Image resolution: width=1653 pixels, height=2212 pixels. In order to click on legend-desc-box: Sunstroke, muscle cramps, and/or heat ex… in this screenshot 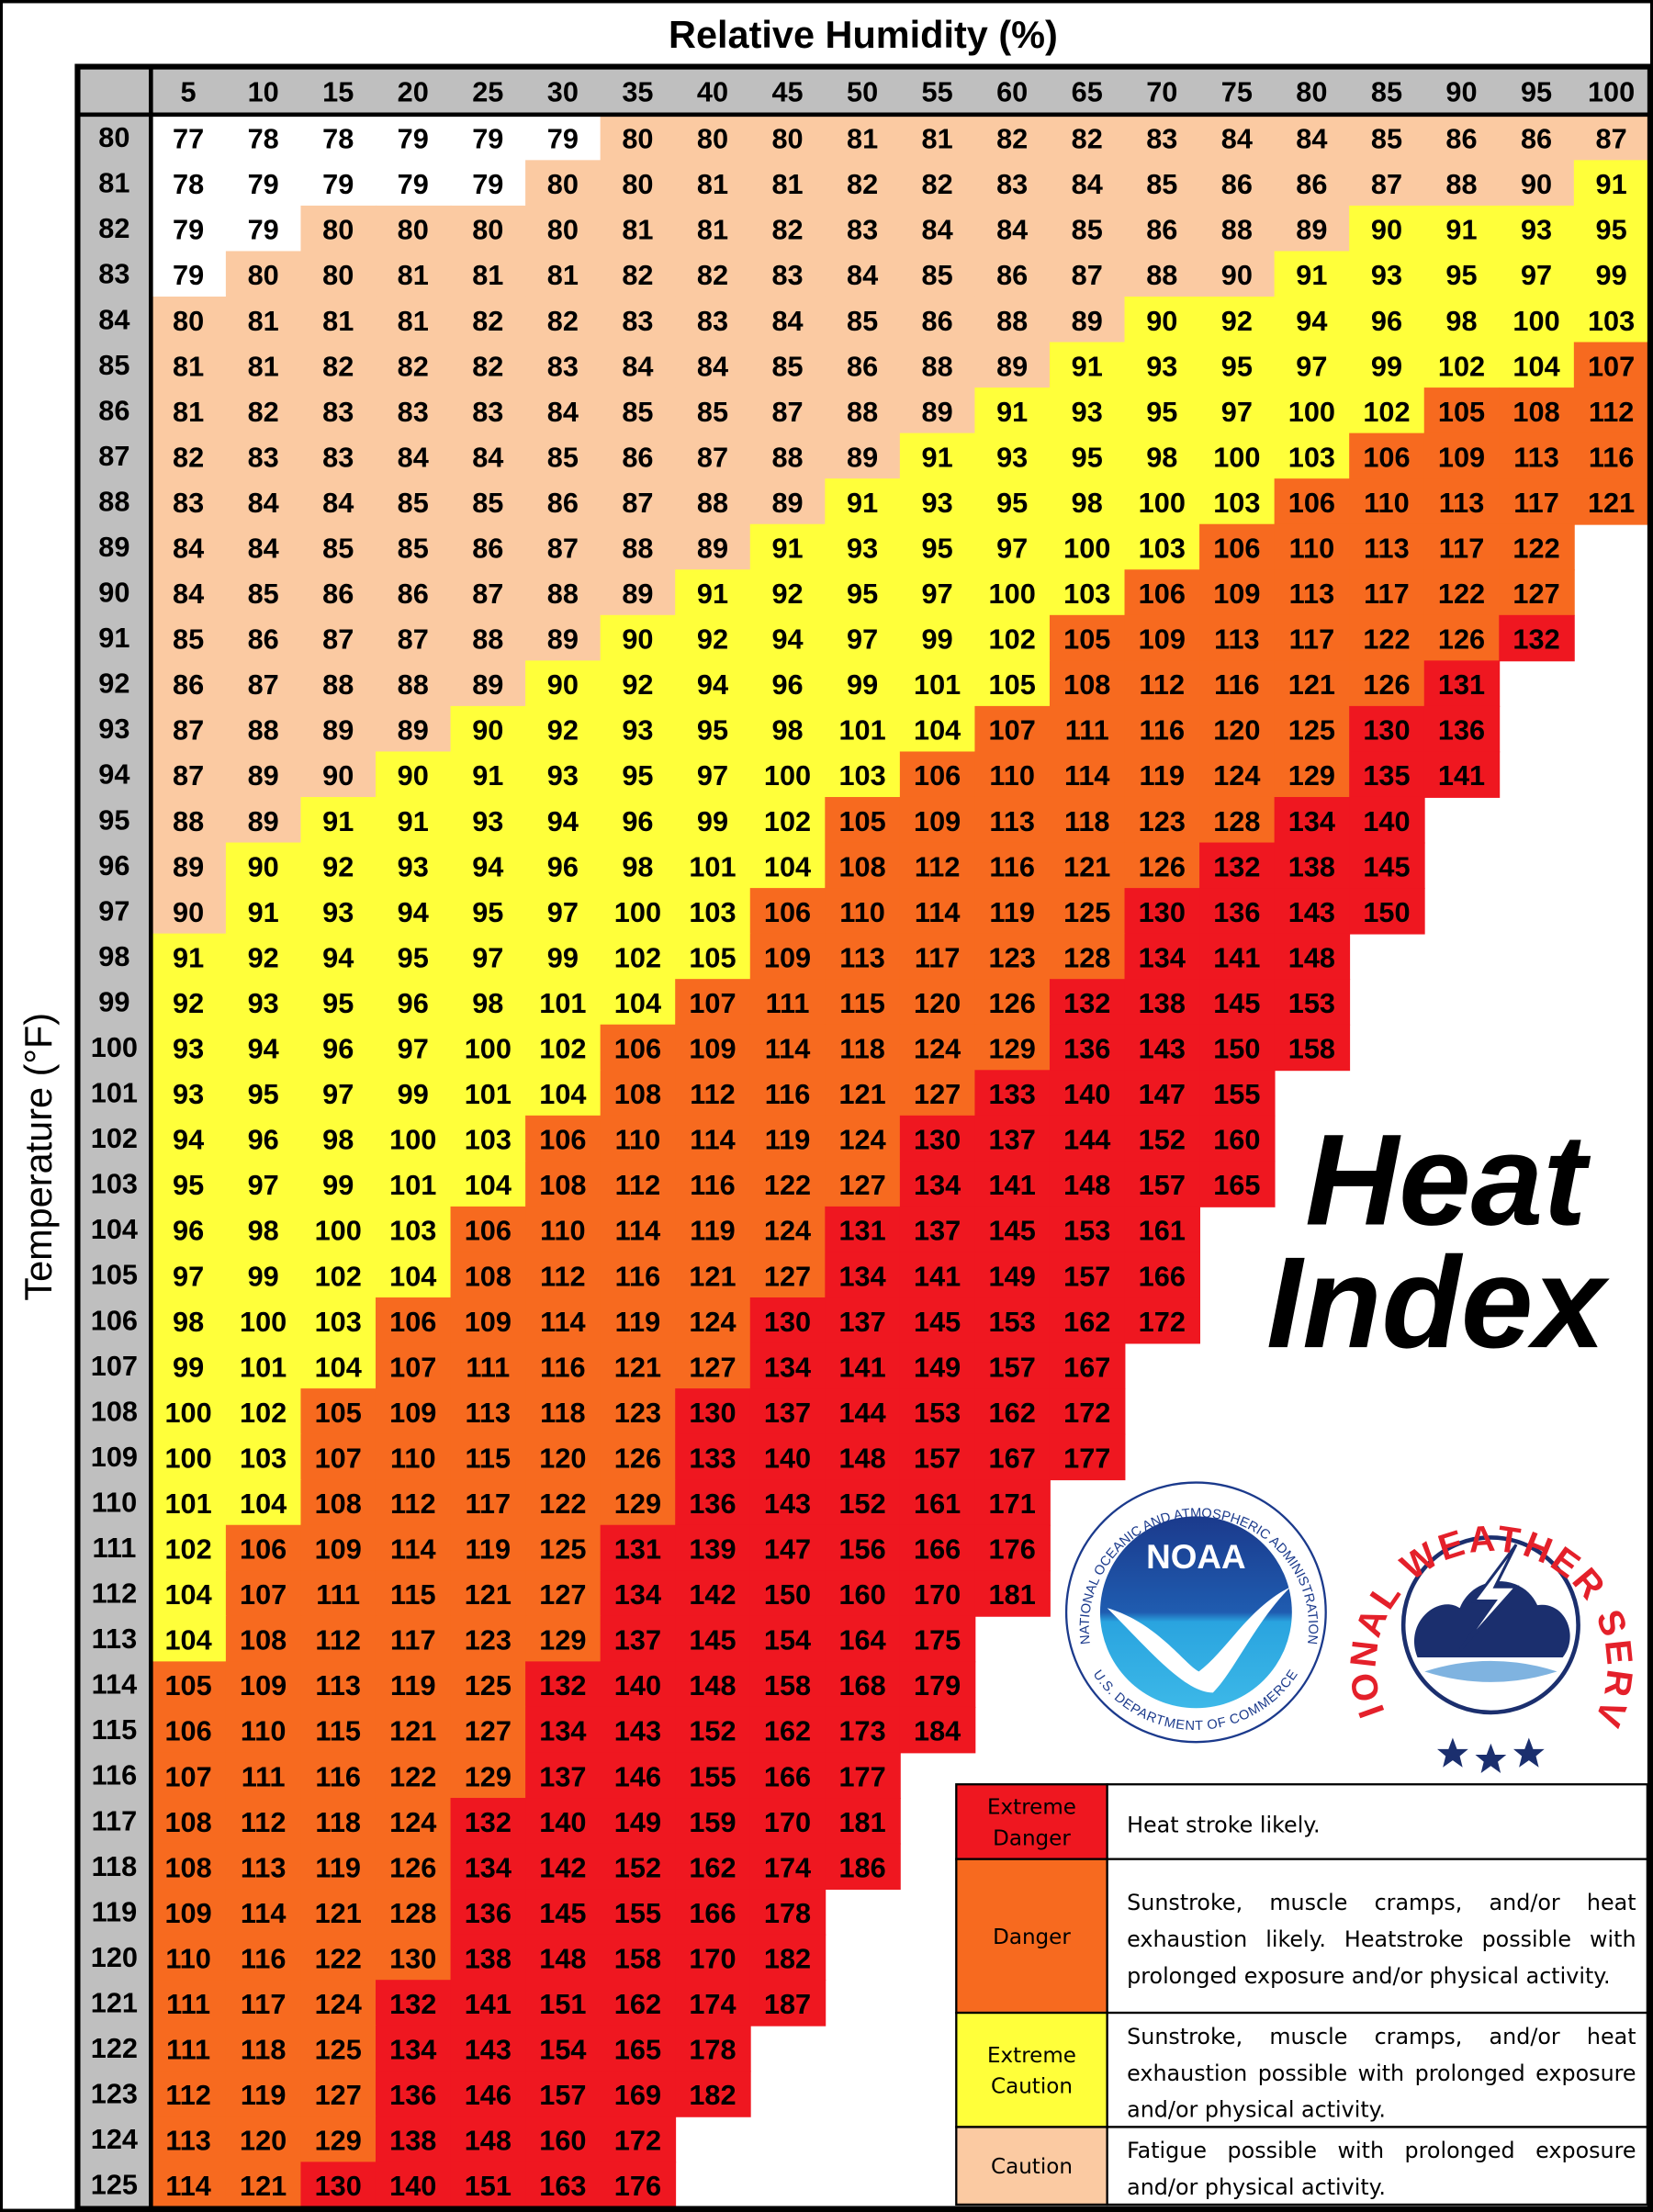, I will do `click(1381, 1940)`.